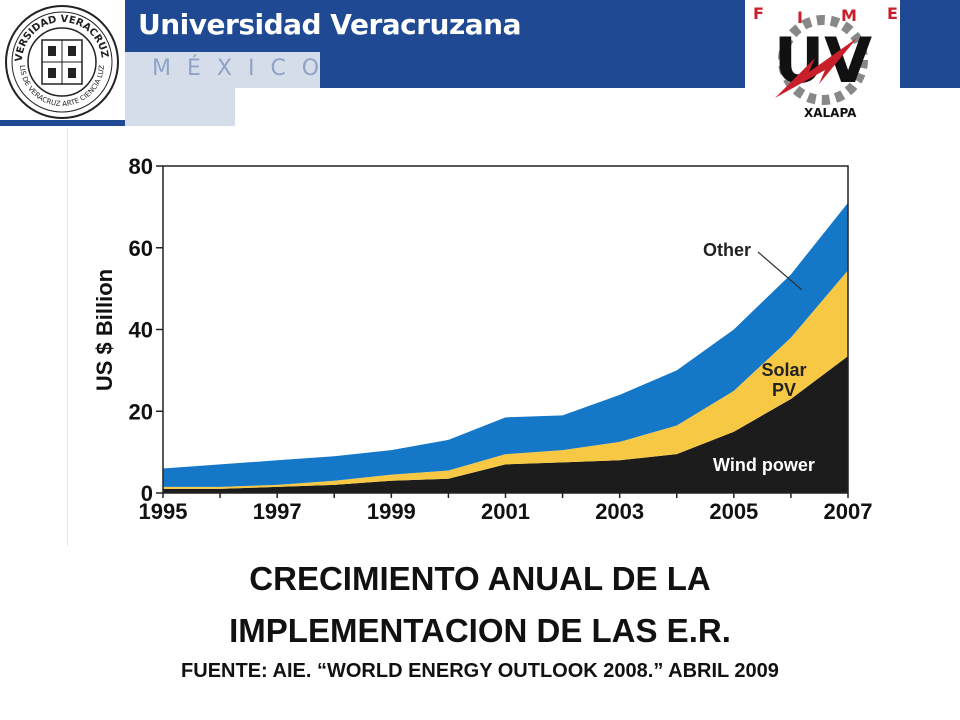 This screenshot has height=720, width=960. Describe the element at coordinates (163, 511) in the screenshot. I see `x-tick-label: 1995` at that location.